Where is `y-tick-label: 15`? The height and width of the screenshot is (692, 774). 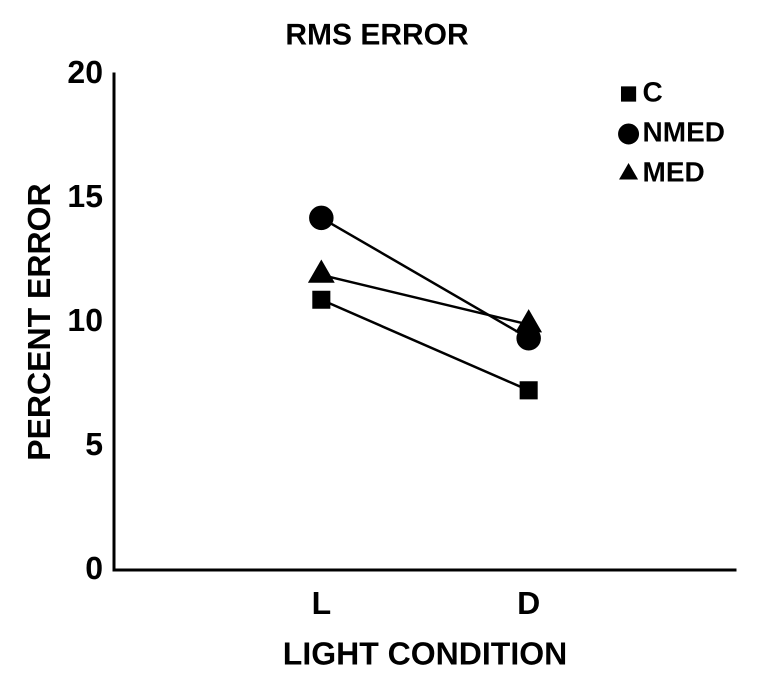 y-tick-label: 15 is located at coordinates (85, 196).